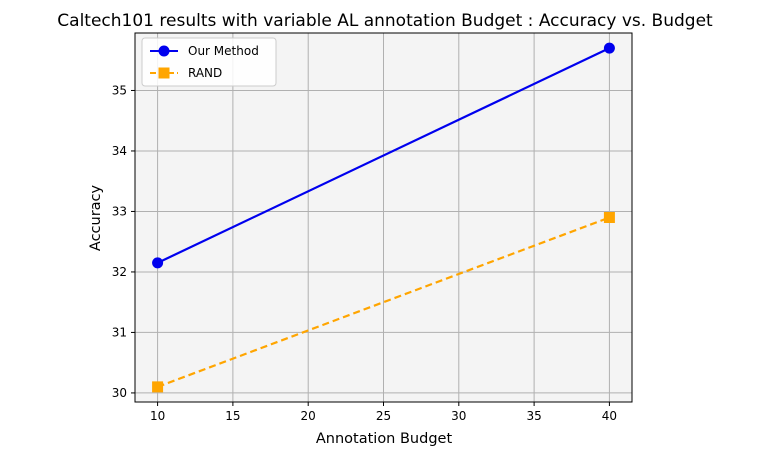 The height and width of the screenshot is (457, 769). I want to click on legend-marker-our-method, so click(164, 51).